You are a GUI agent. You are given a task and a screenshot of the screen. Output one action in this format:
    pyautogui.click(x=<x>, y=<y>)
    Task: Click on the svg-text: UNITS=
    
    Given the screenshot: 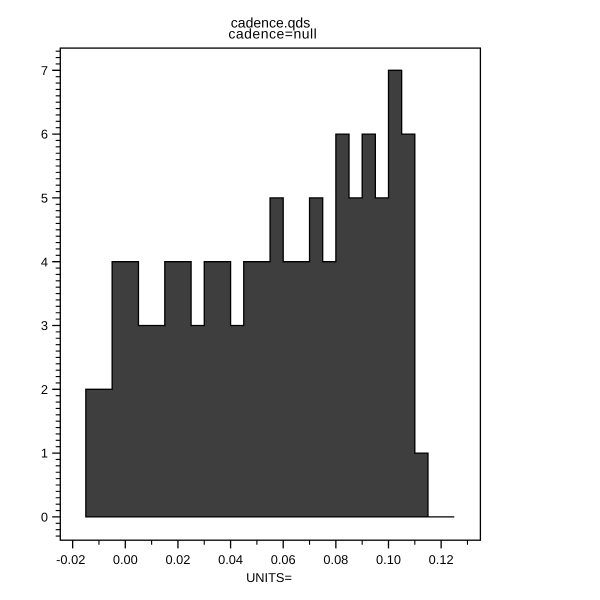 What is the action you would take?
    pyautogui.click(x=269, y=577)
    